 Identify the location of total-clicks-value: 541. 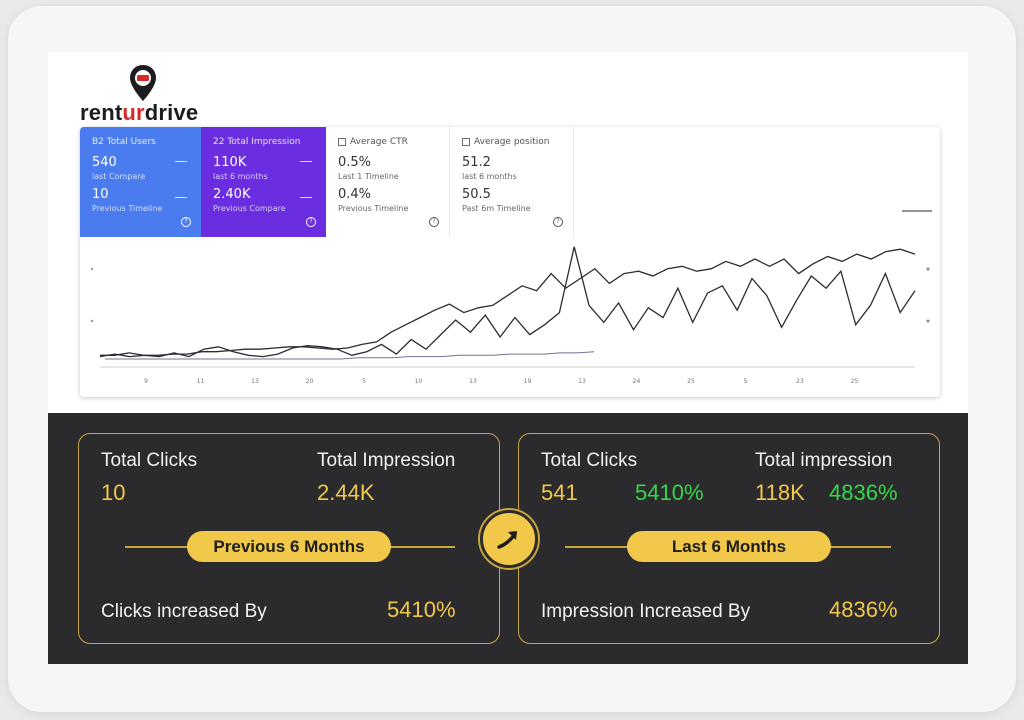
(559, 492).